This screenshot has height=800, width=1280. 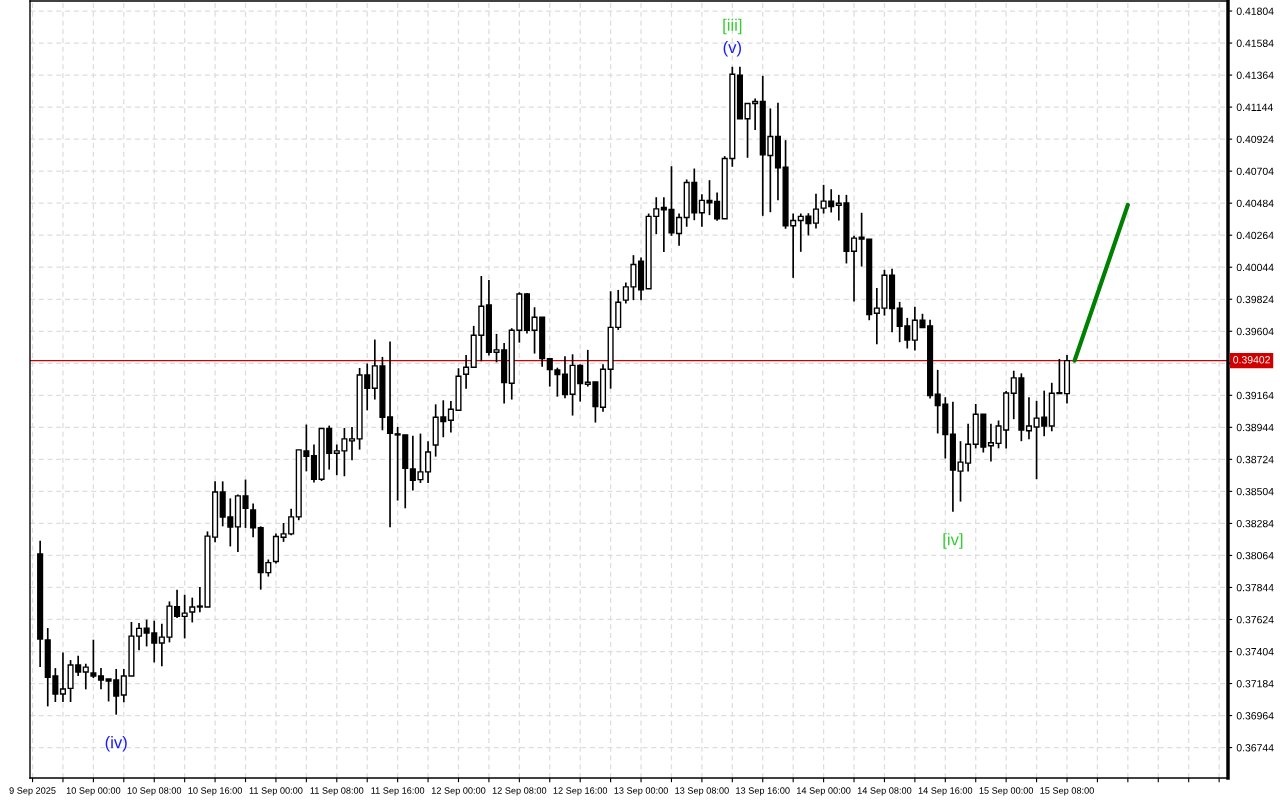 What do you see at coordinates (1255, 555) in the screenshot?
I see `y-tick-label: 0.38064` at bounding box center [1255, 555].